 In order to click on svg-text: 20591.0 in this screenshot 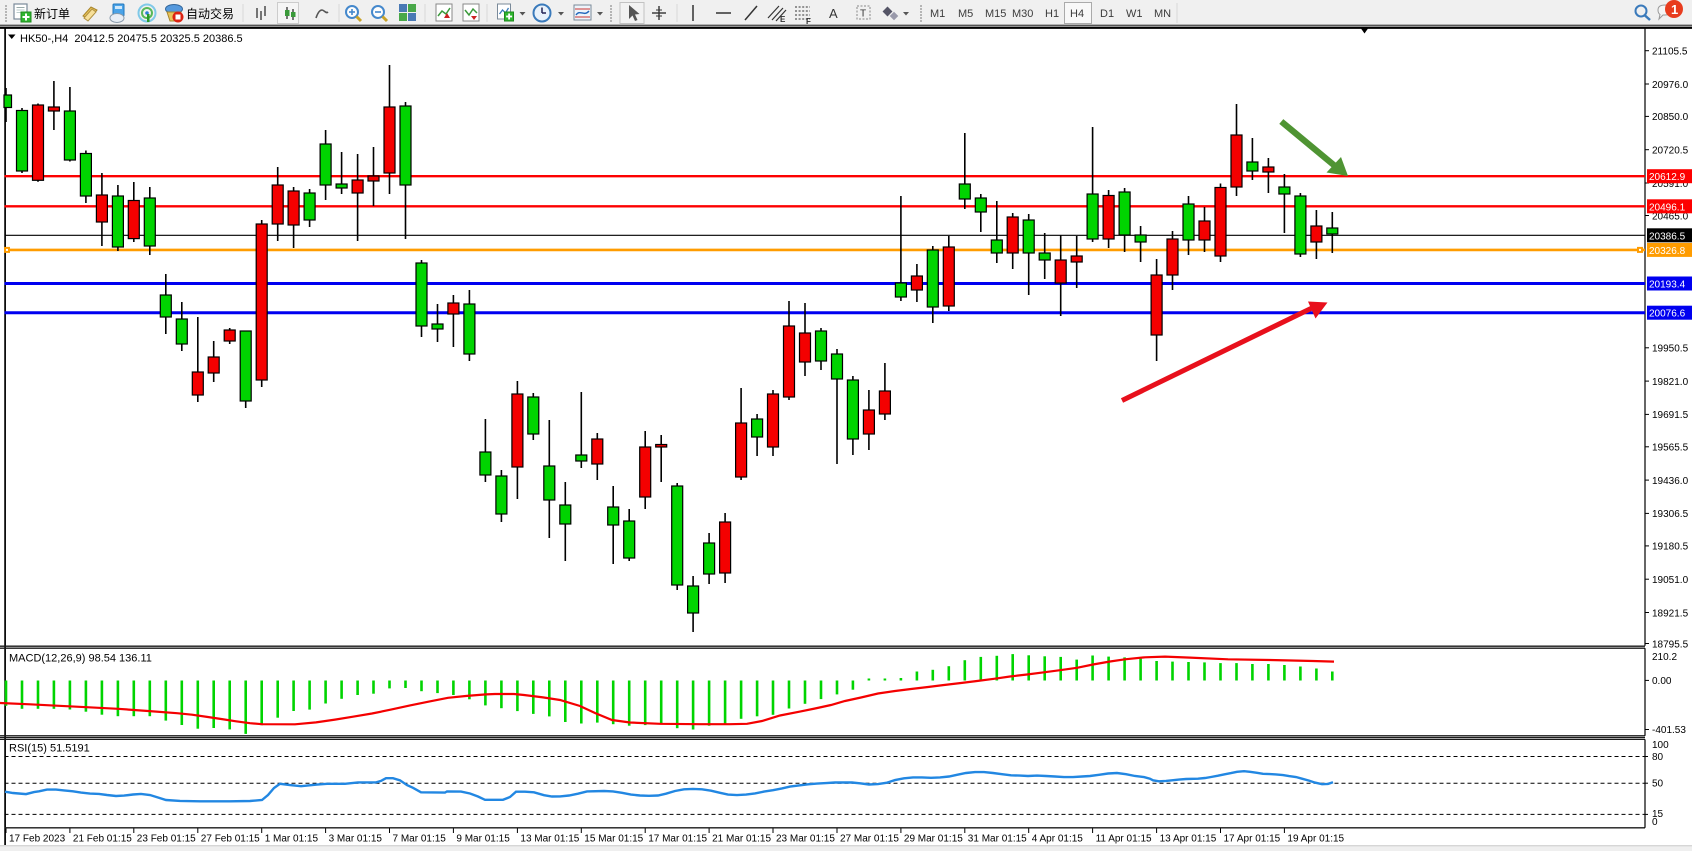, I will do `click(1670, 184)`.